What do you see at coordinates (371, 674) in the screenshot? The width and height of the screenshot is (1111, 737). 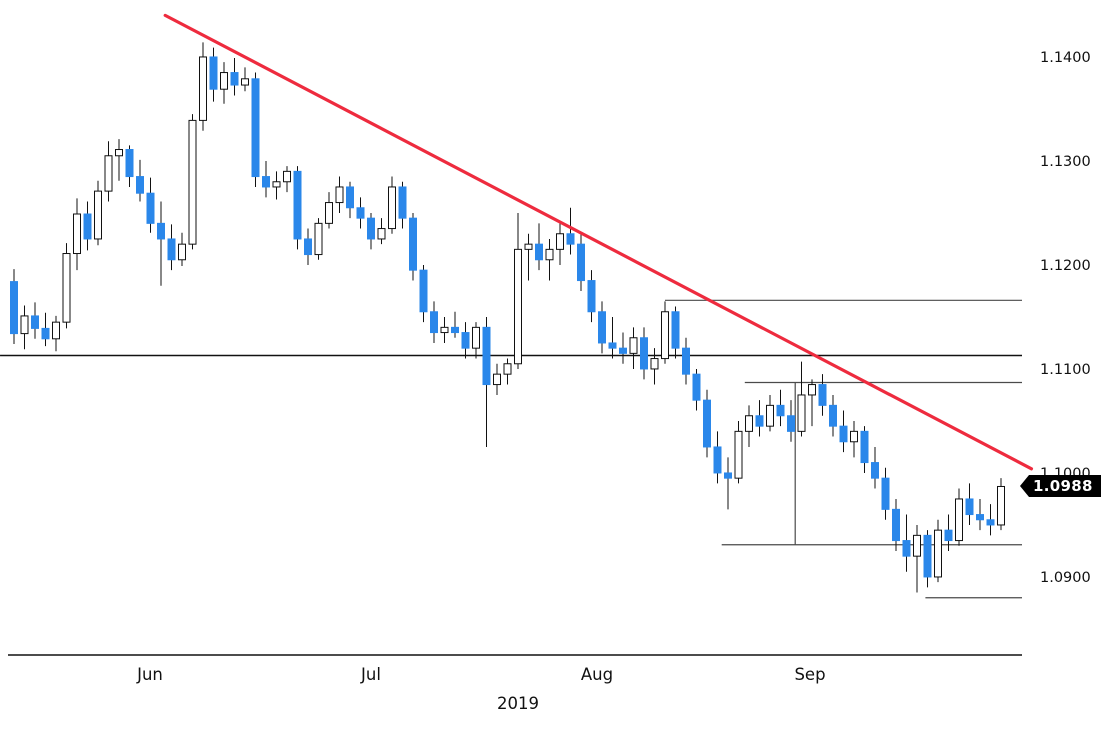 I see `x-axis-label-jul: Jul` at bounding box center [371, 674].